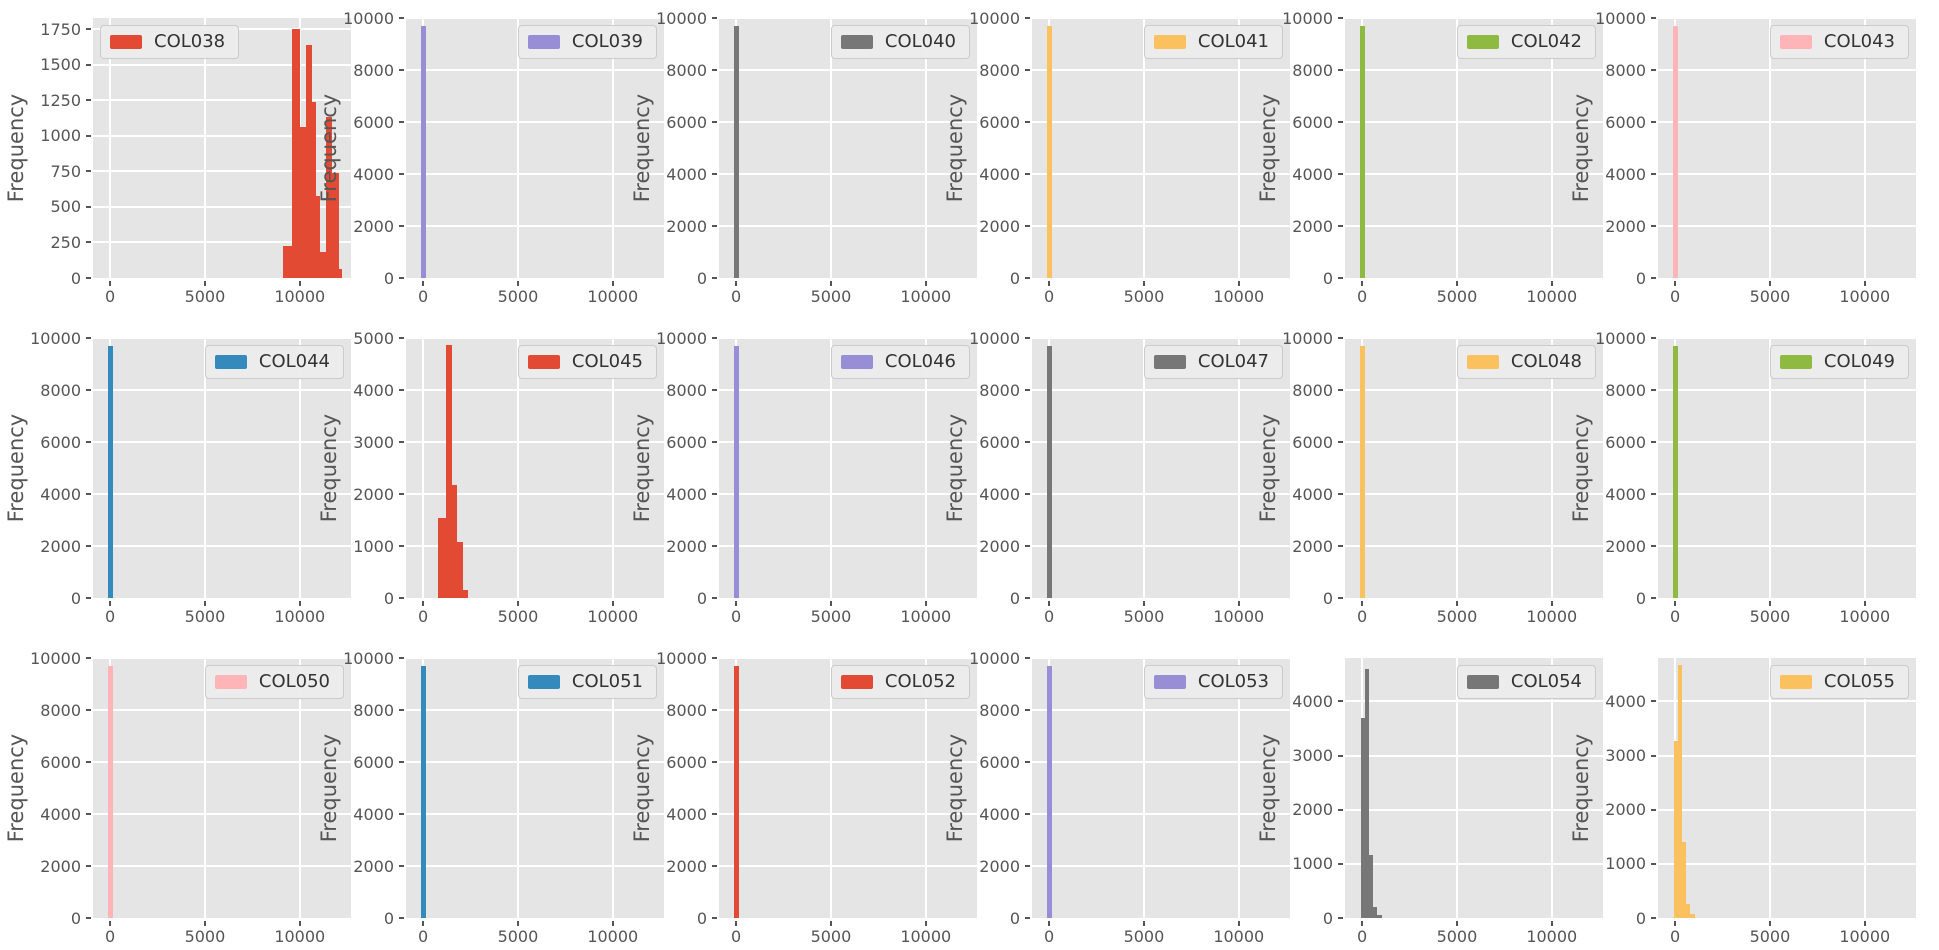  What do you see at coordinates (1859, 361) in the screenshot?
I see `legend-label: COL049` at bounding box center [1859, 361].